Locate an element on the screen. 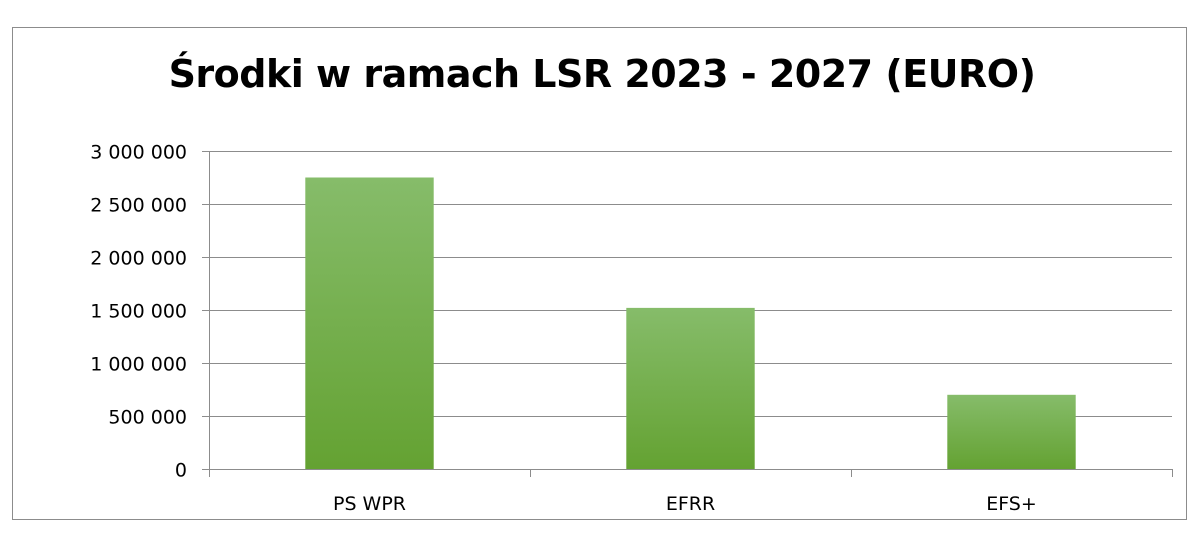 The width and height of the screenshot is (1204, 543). bar-efrr is located at coordinates (690, 388).